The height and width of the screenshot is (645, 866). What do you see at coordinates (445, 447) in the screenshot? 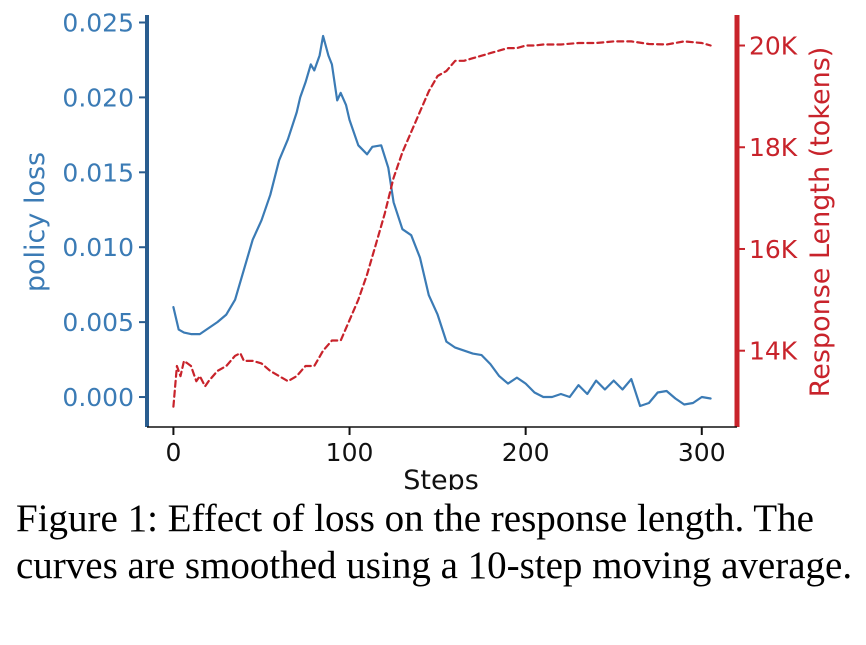
I see `x-axis-ticks: 0 100 200 300` at bounding box center [445, 447].